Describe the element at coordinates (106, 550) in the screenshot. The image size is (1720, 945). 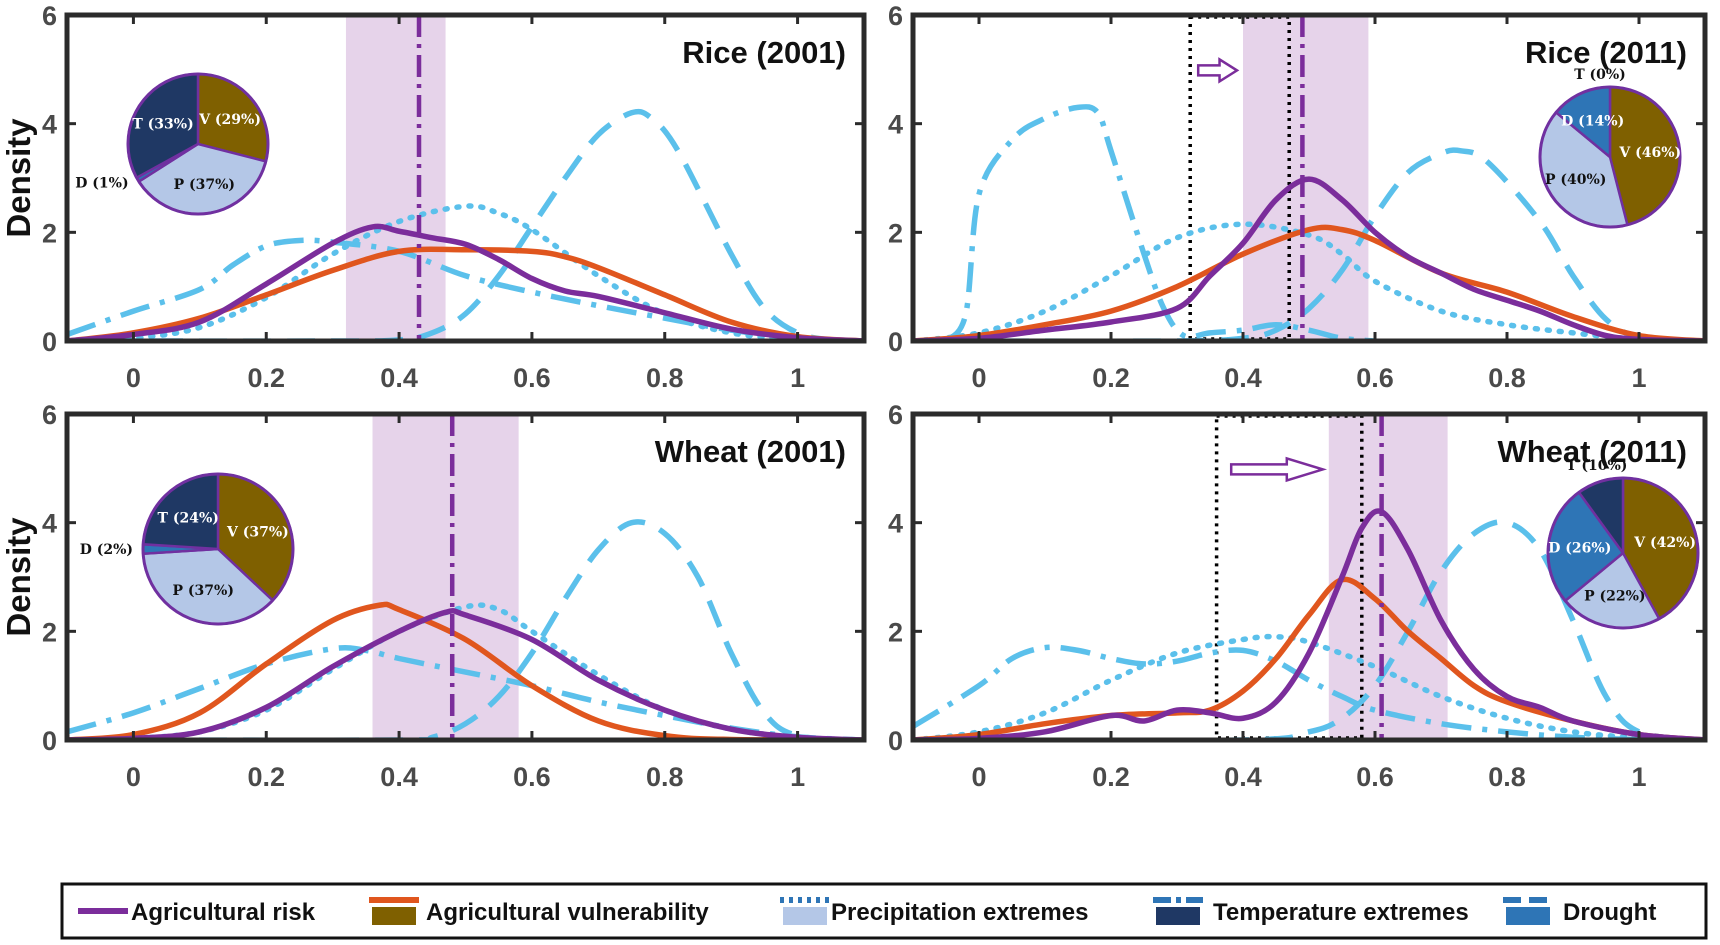
I see `pie-label-D: D (2%)` at that location.